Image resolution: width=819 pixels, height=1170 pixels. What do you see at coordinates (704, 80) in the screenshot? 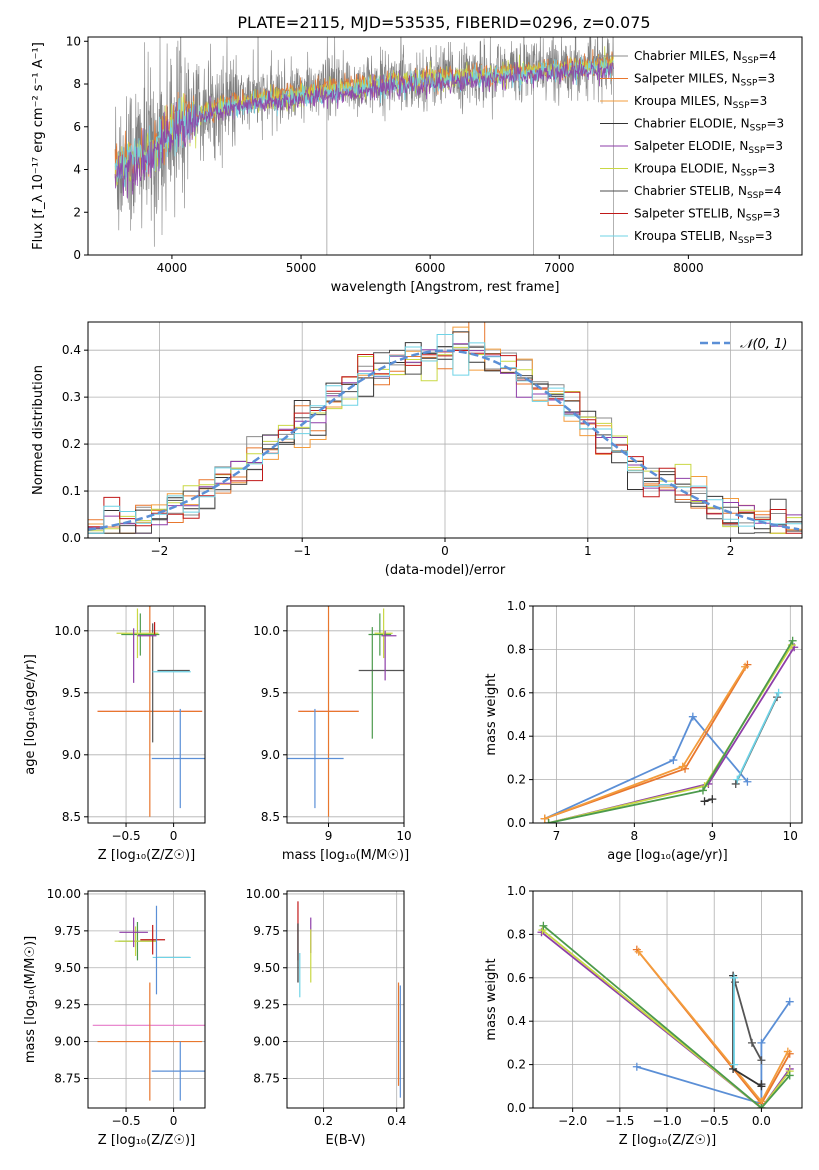
I see `legend-entry: Salpeter MILES, NSSP=3` at bounding box center [704, 80].